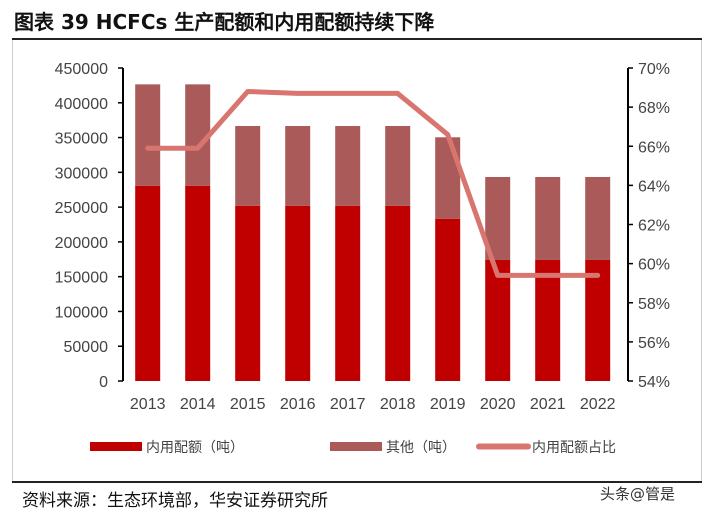 Image resolution: width=713 pixels, height=513 pixels. I want to click on x-tick-label: 2013, so click(148, 404).